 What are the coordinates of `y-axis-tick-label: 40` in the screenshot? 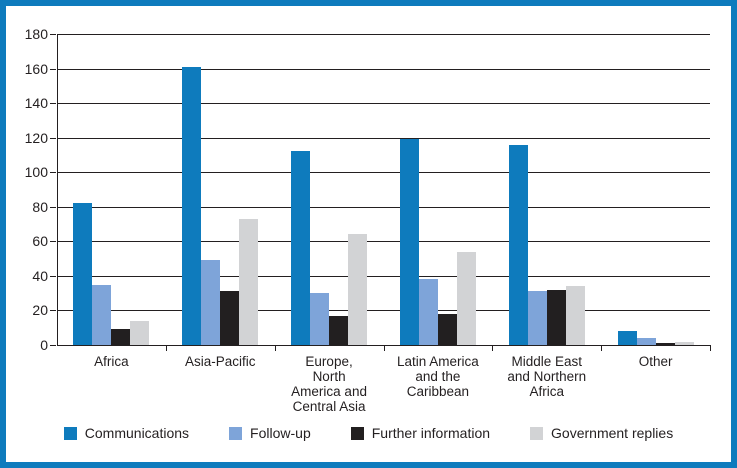 It's located at (40, 275).